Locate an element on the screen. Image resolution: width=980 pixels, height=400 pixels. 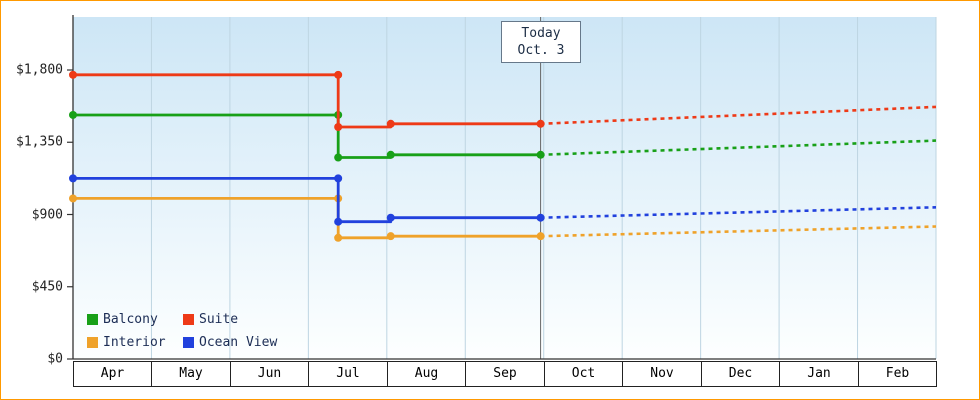
legend-item-balcony: Balcony is located at coordinates (135, 319).